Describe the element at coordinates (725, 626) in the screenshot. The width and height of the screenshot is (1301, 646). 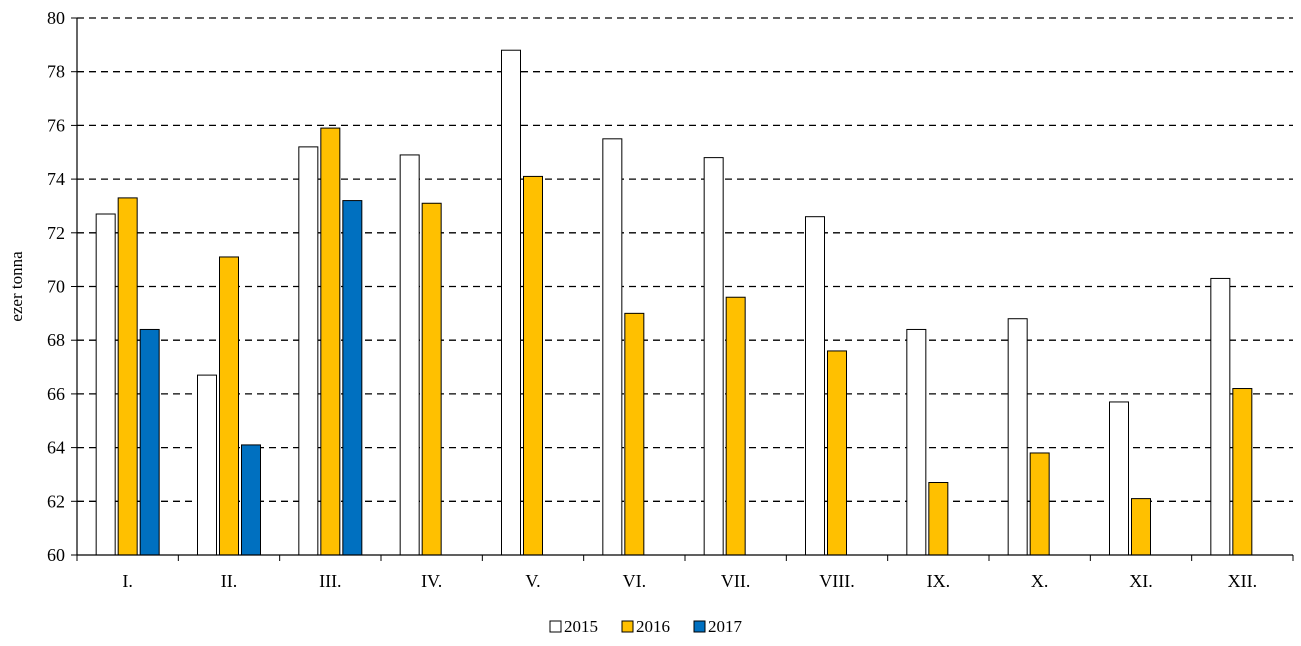
I see `legend-label: 2017` at that location.